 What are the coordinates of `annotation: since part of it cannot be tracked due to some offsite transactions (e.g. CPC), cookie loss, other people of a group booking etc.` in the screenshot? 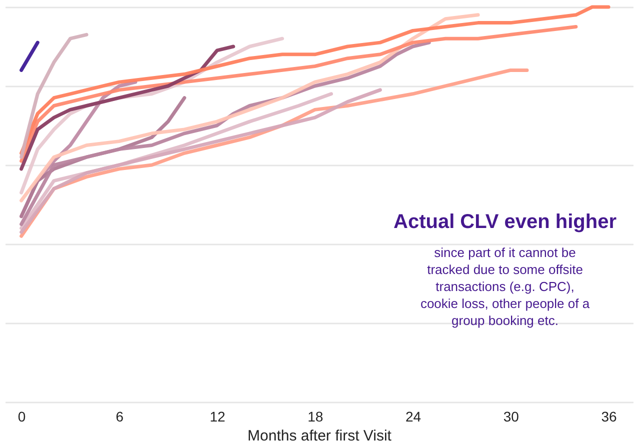 It's located at (505, 286).